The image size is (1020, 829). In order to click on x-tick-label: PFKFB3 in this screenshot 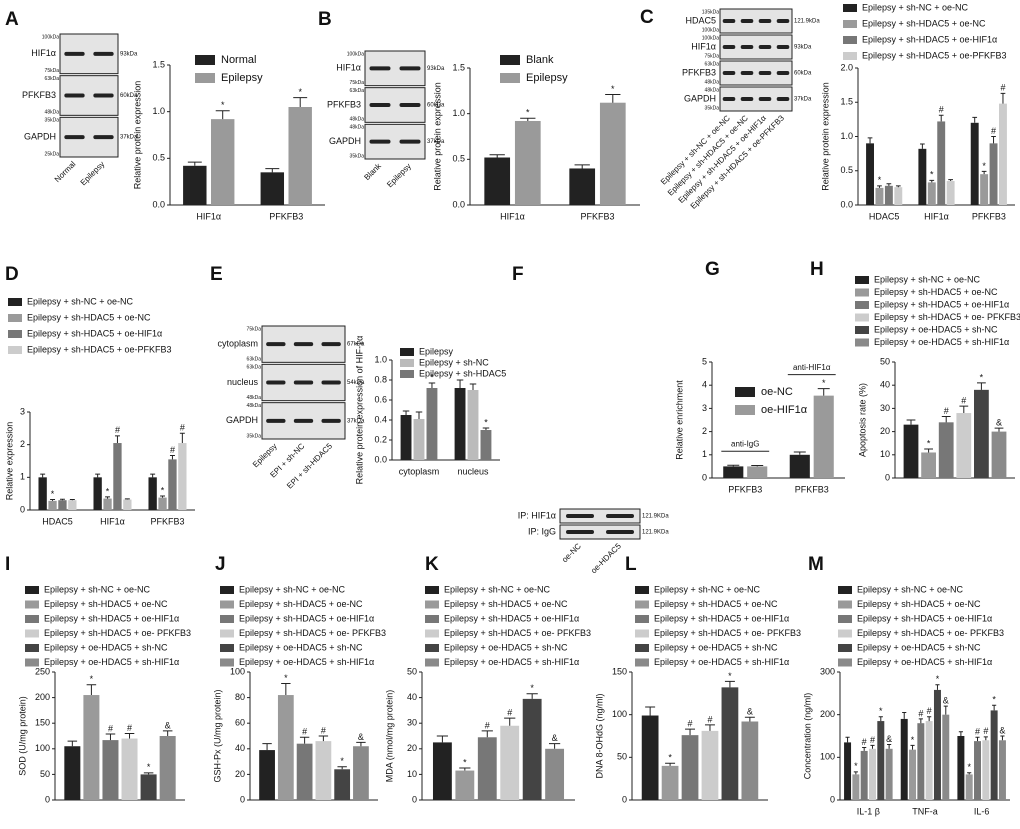, I will do `click(167, 521)`.